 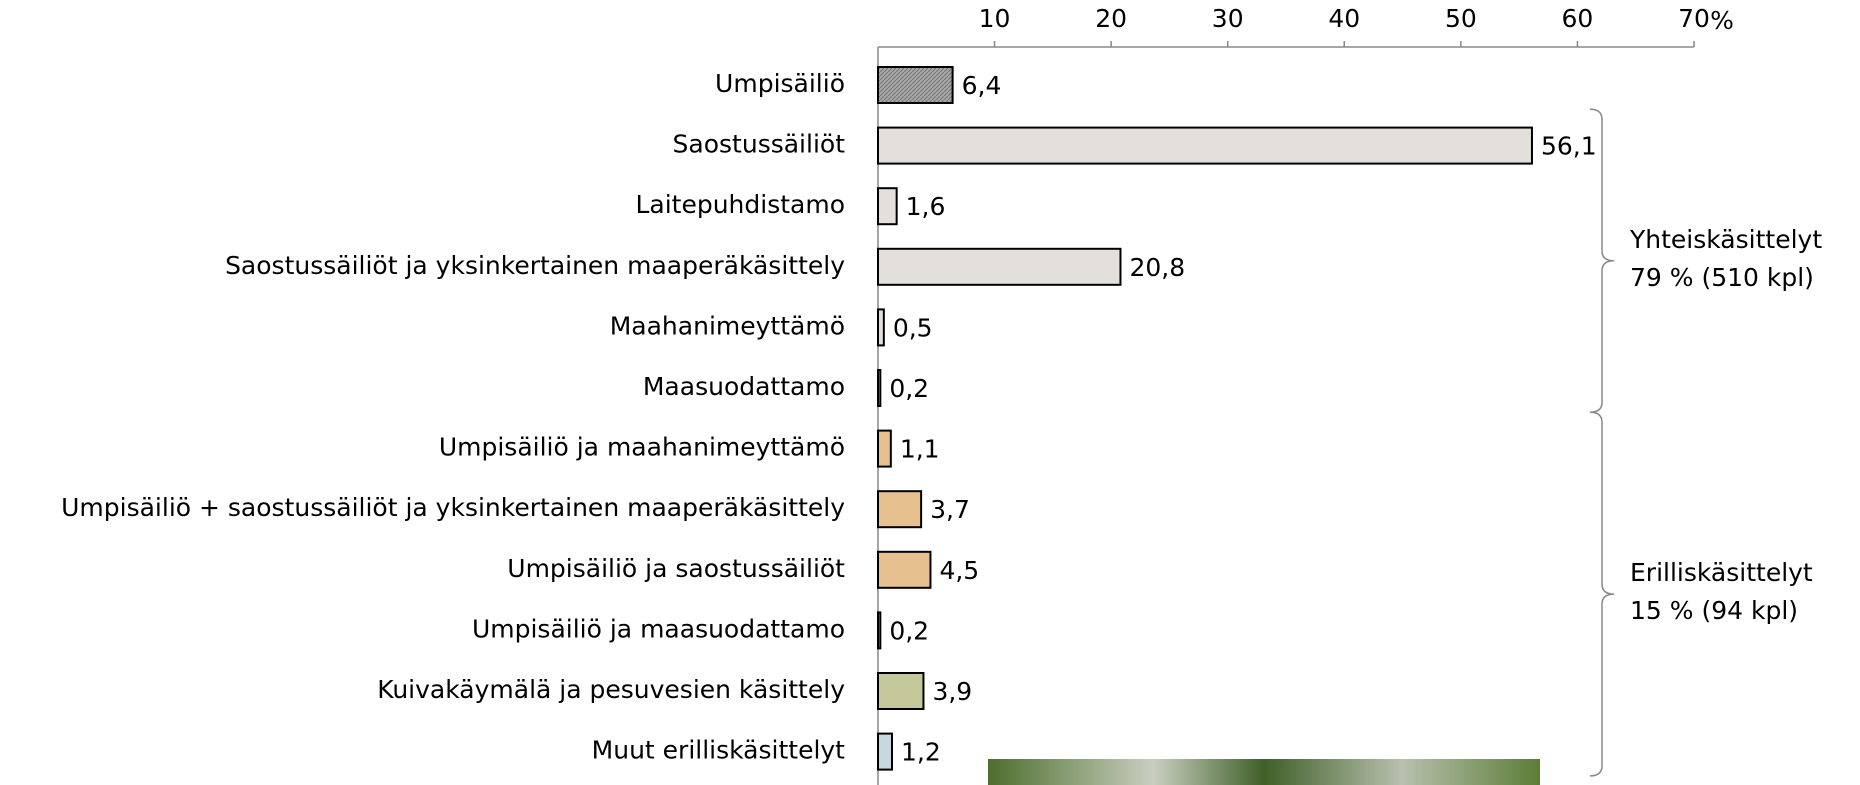 I want to click on x-tick-label: 60, so click(x=1578, y=18).